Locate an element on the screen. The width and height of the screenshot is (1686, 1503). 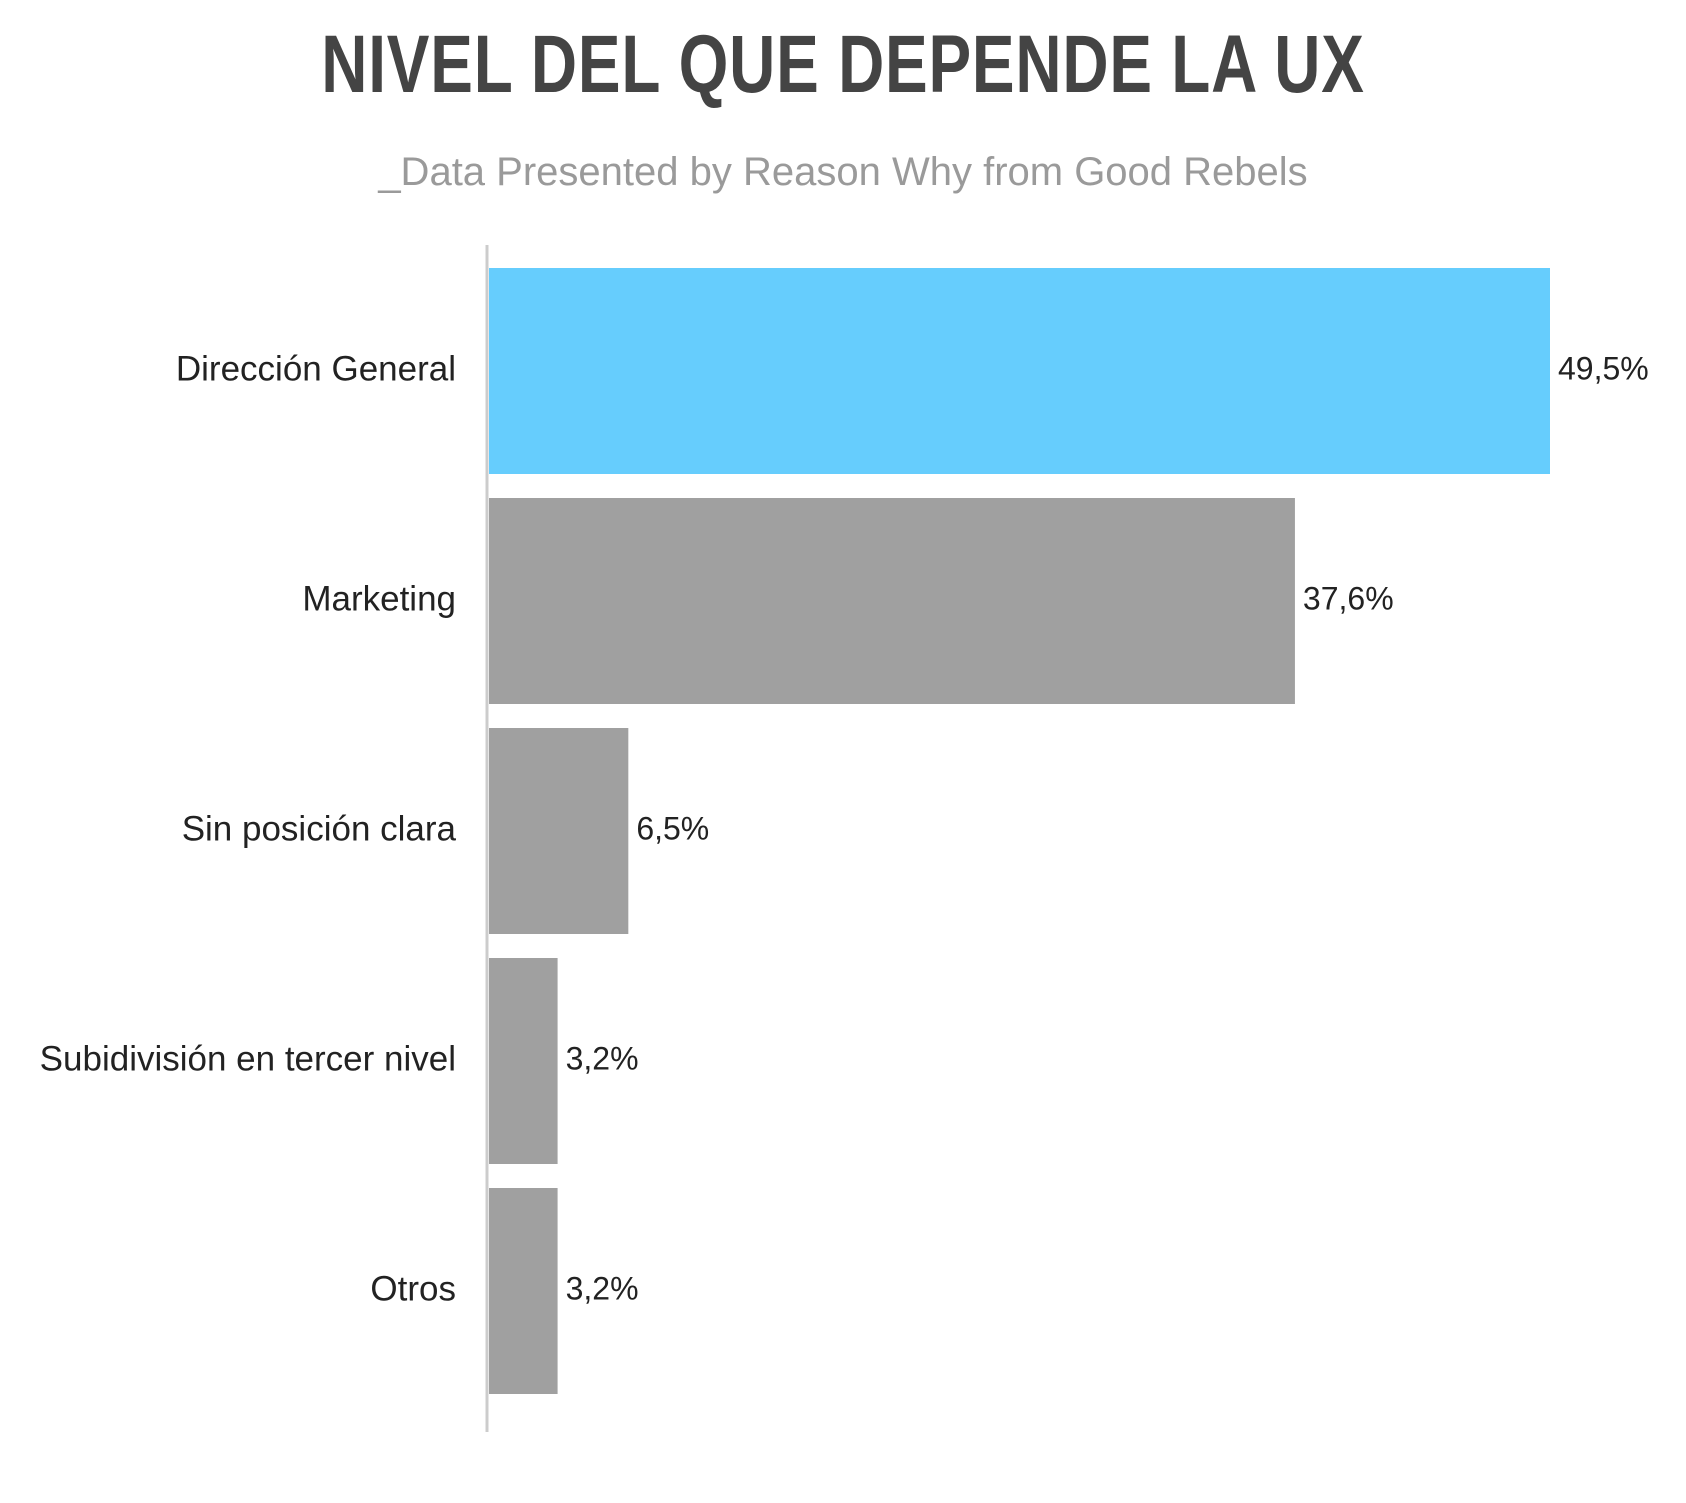
category-label-0: Dirección General is located at coordinates (316, 368).